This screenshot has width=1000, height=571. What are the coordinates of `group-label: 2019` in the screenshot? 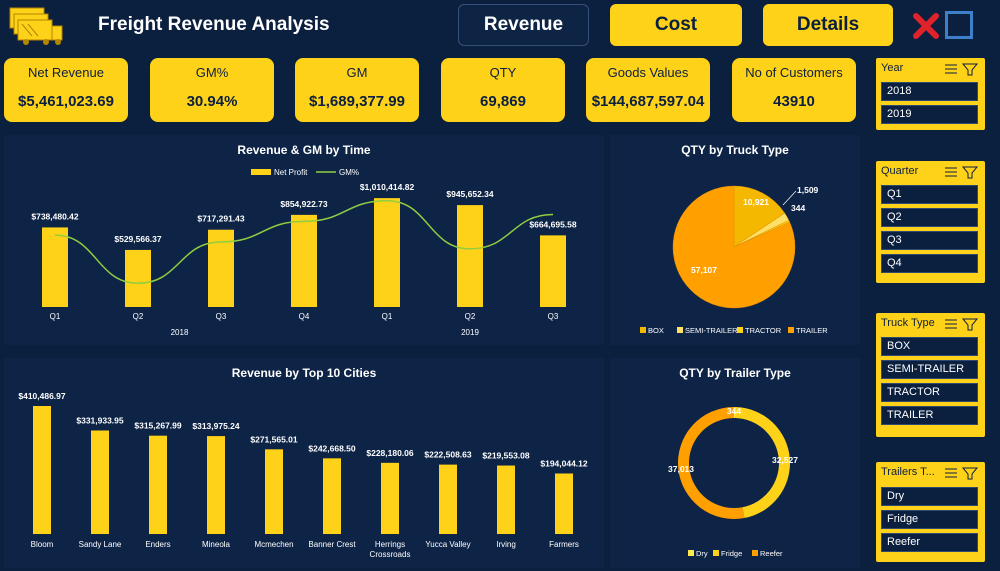 It's located at (470, 332).